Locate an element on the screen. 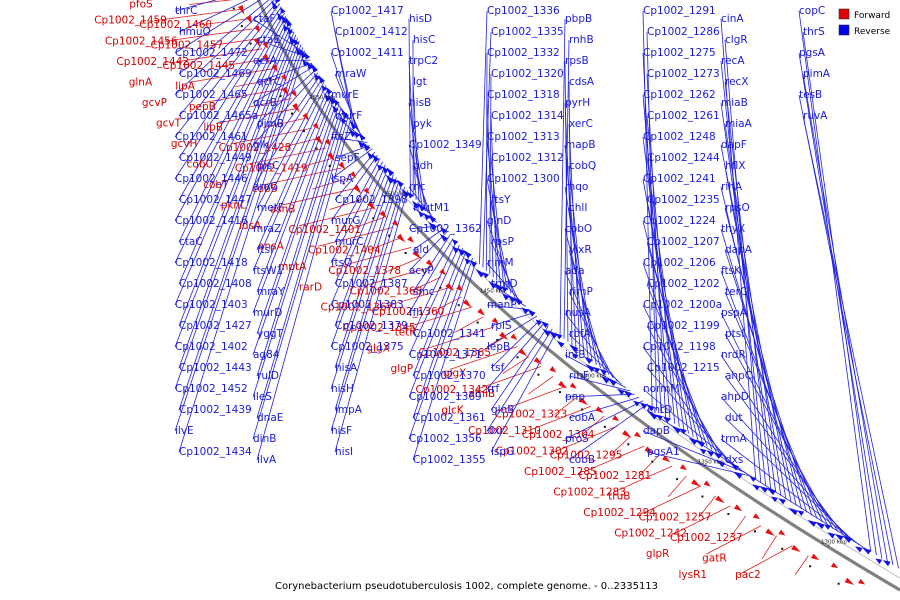 The image size is (900, 600). gene-label: glgP is located at coordinates (402, 369).